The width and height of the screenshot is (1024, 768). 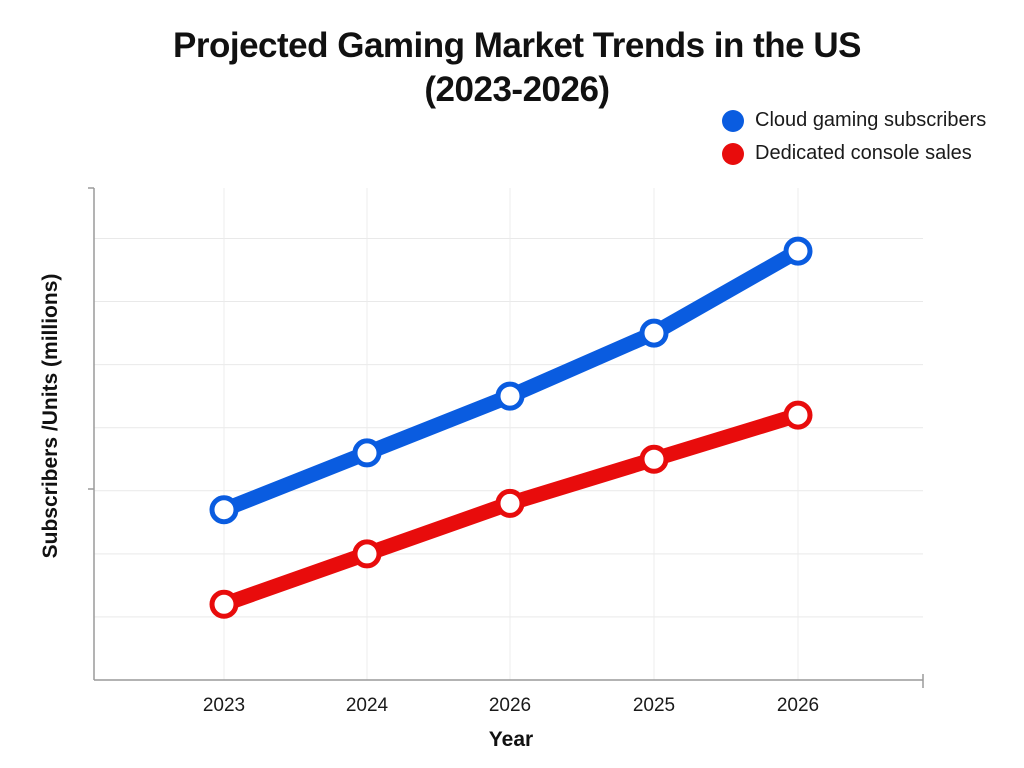 I want to click on legend-label-cloud-gaming: Cloud gaming subscribers, so click(x=871, y=120).